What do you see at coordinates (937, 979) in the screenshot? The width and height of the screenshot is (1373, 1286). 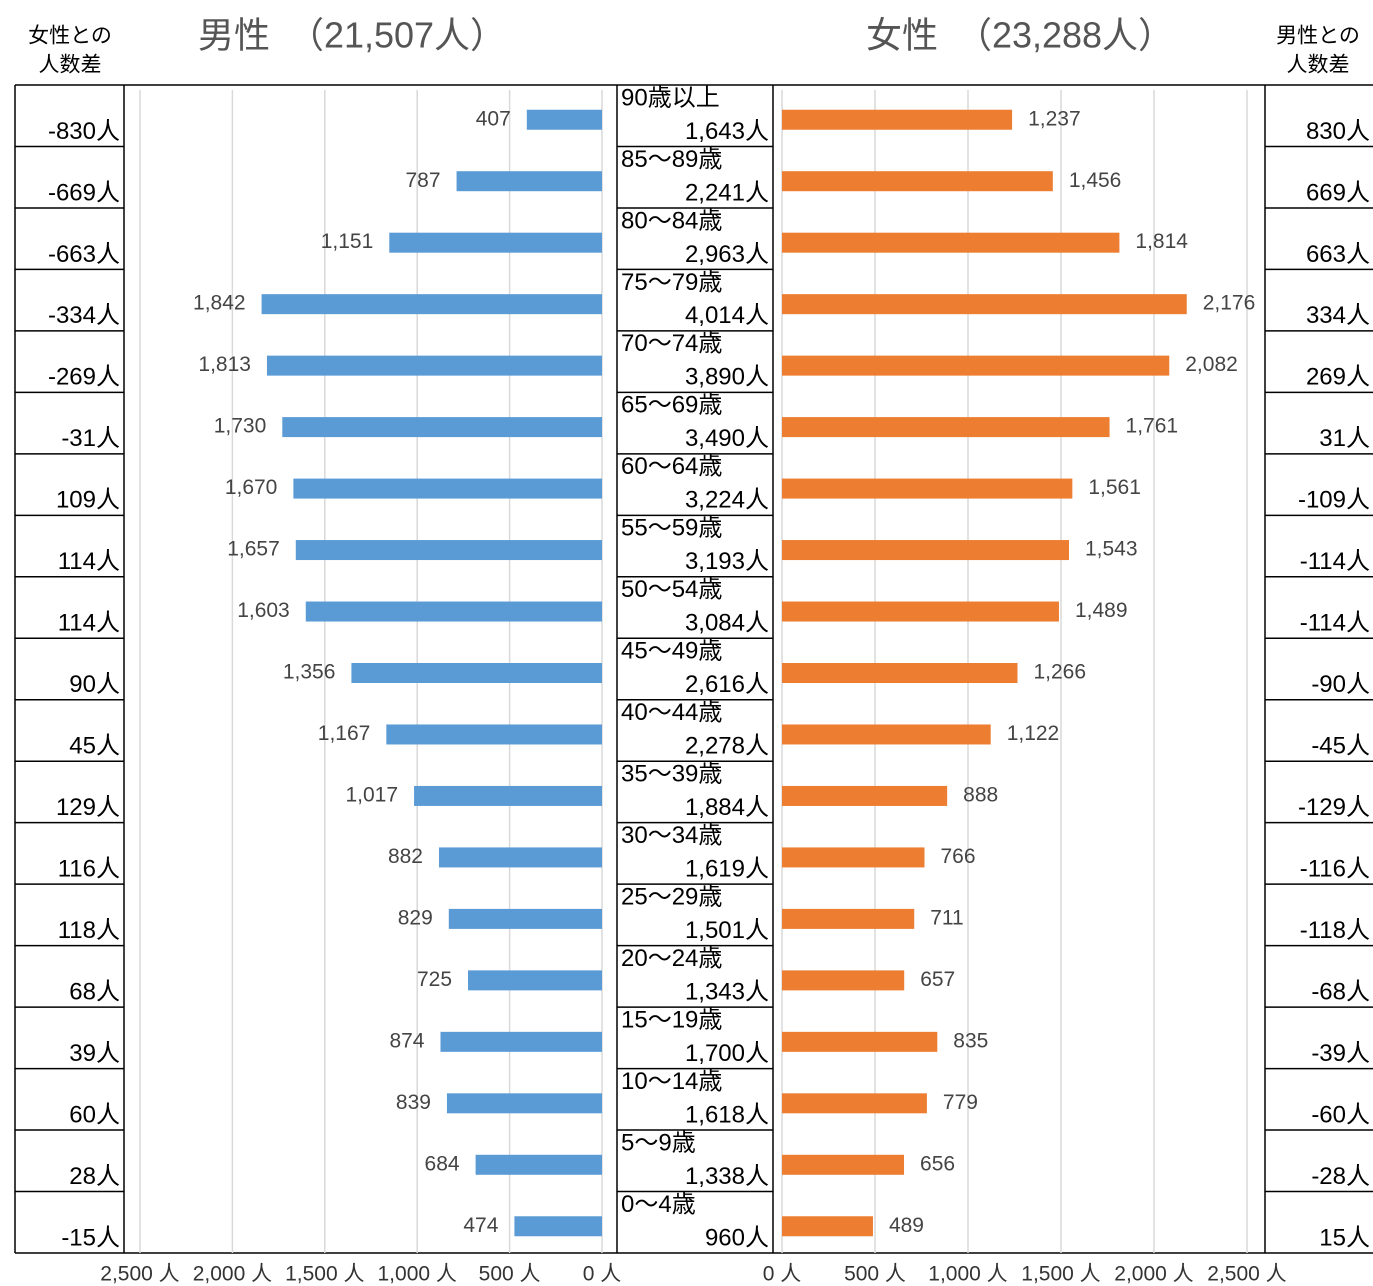 I see `data-label: 657` at bounding box center [937, 979].